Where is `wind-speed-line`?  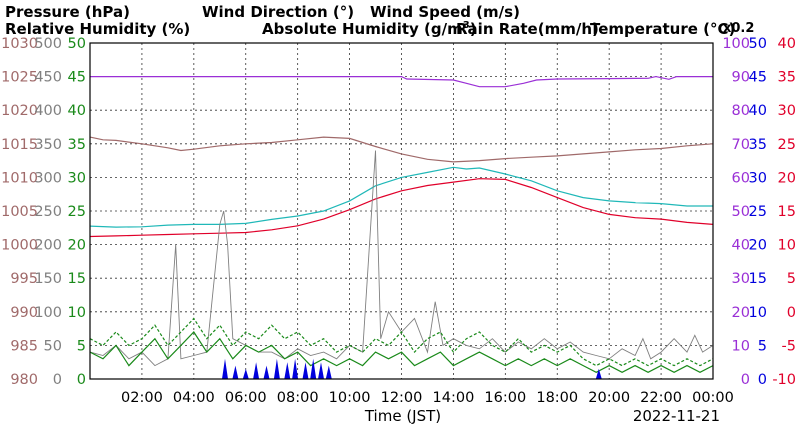 wind-speed-line is located at coordinates (401, 352).